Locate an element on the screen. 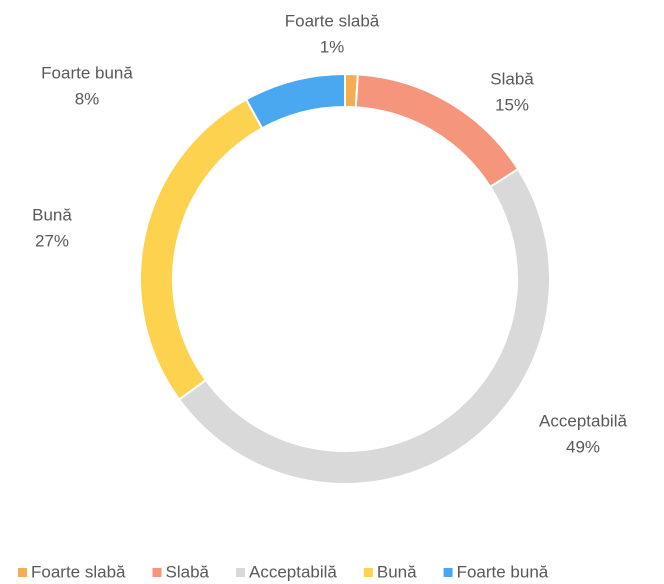 This screenshot has height=584, width=664. data-label-category: Acceptabilă is located at coordinates (583, 420).